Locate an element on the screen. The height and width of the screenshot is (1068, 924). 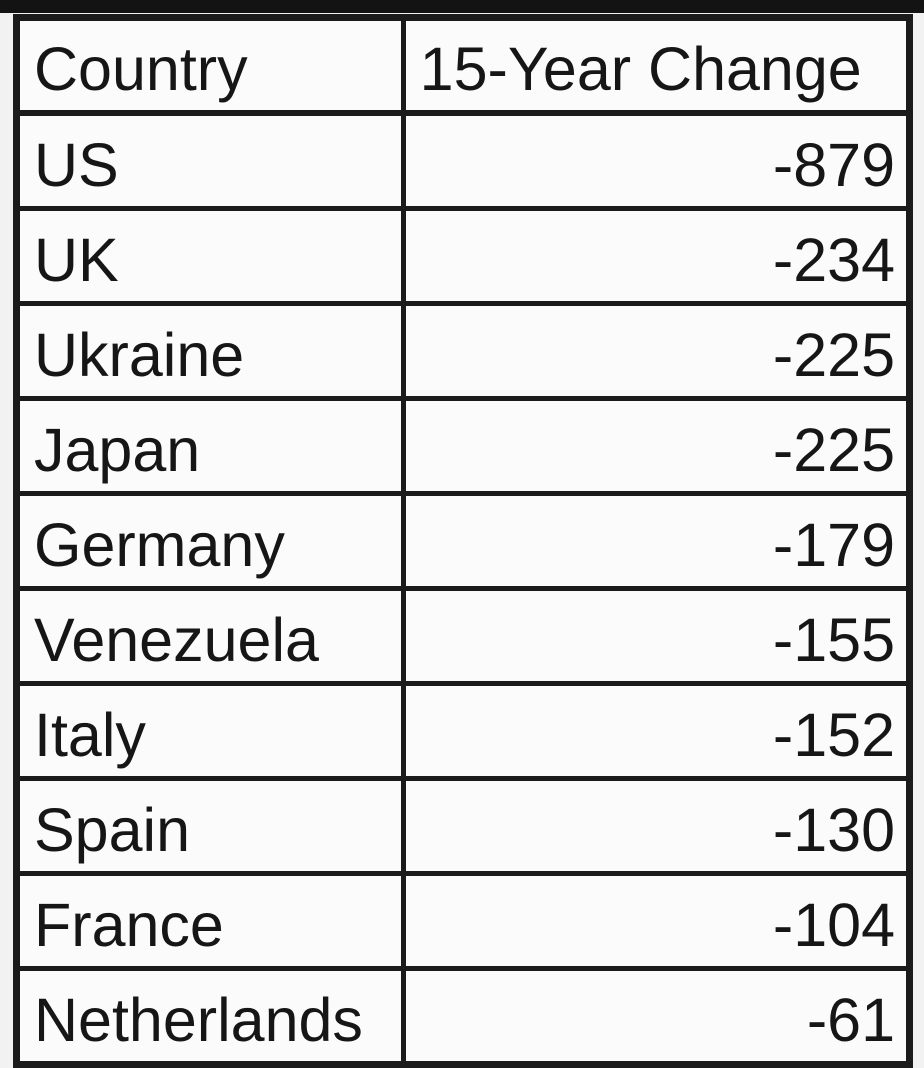
country-cell: Italy is located at coordinates (210, 731).